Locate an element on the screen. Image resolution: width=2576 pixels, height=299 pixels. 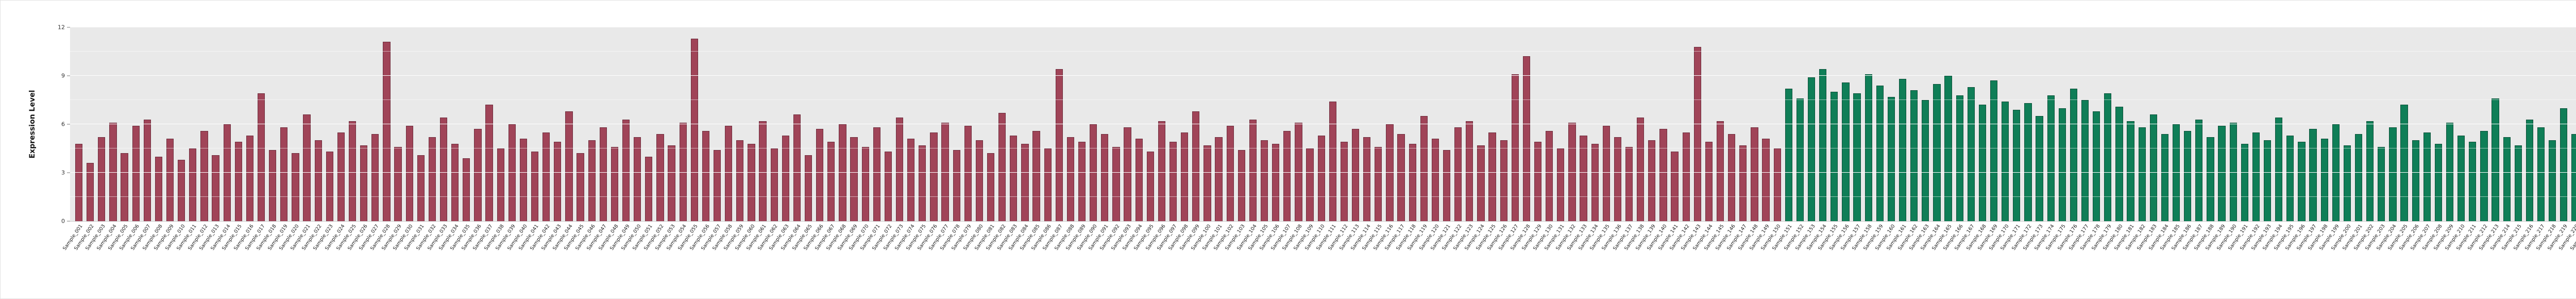
x-tick-cell: Sample_100 is located at coordinates (1201, 256).